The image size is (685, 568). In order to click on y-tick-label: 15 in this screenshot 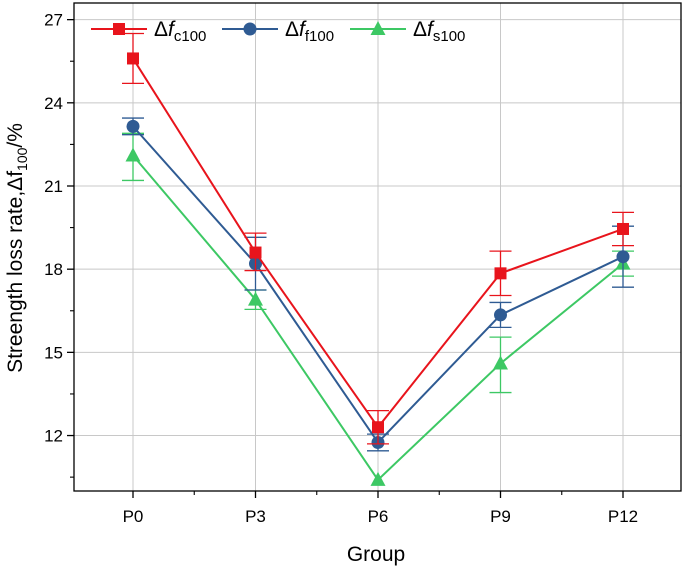, I will do `click(53, 352)`.